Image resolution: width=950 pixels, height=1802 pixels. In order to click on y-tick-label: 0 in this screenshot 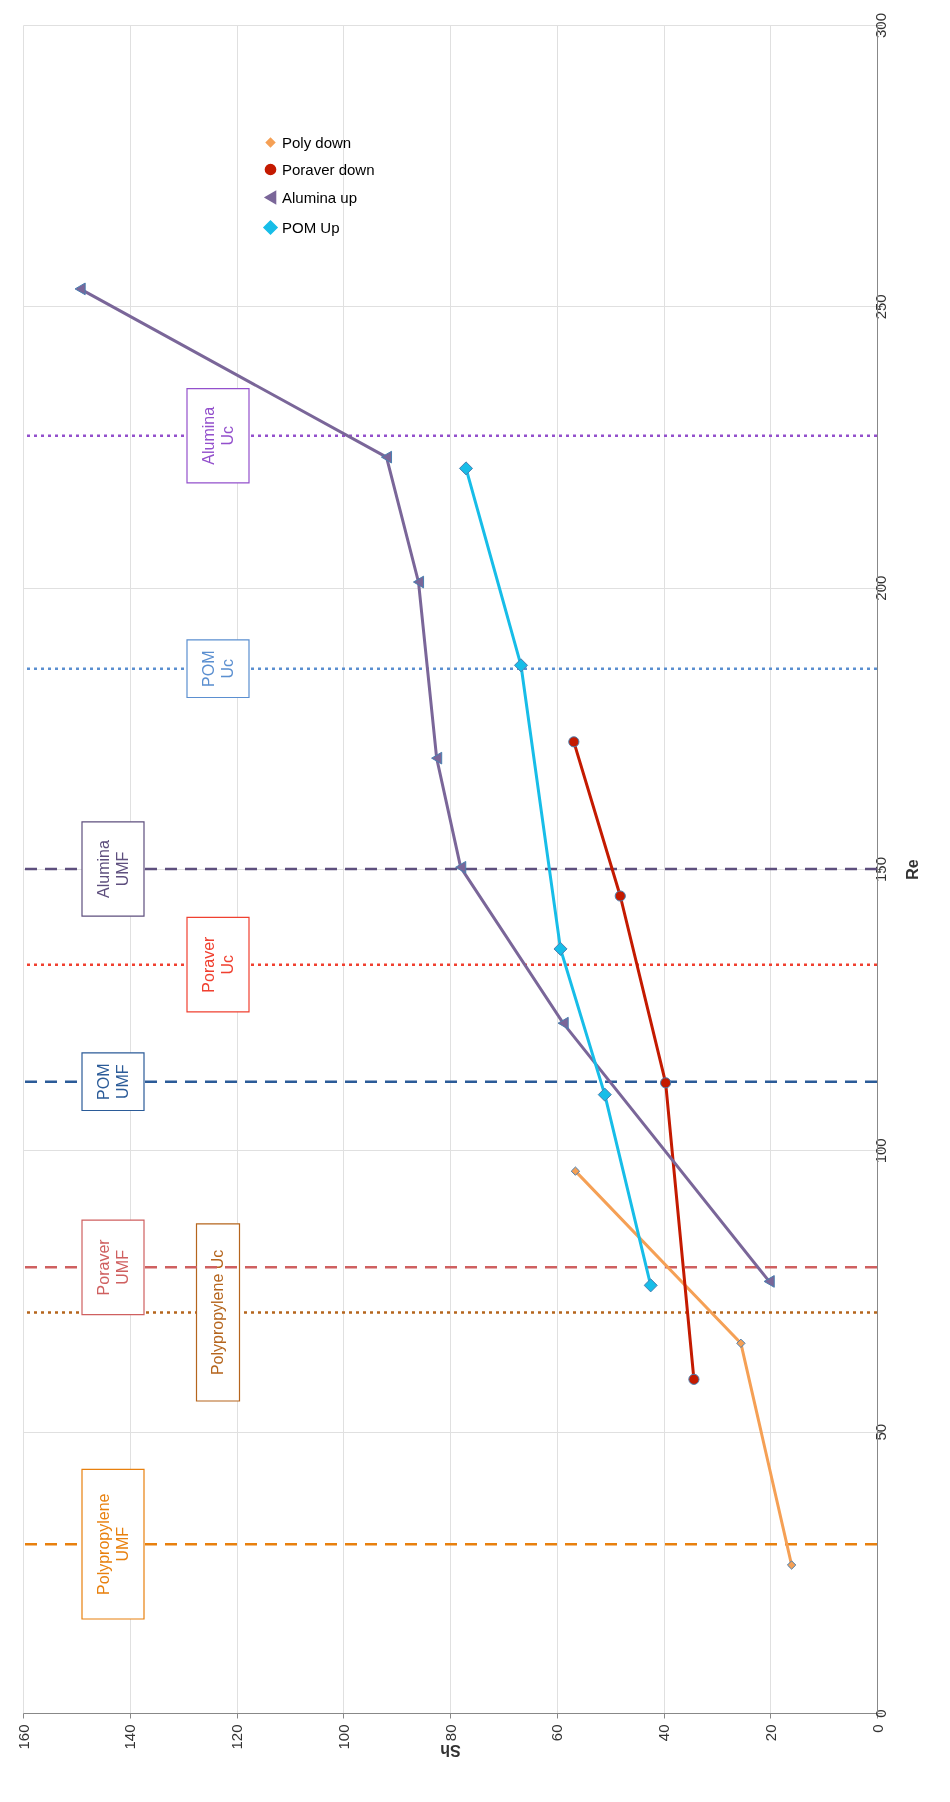, I will do `click(880, 1713)`.